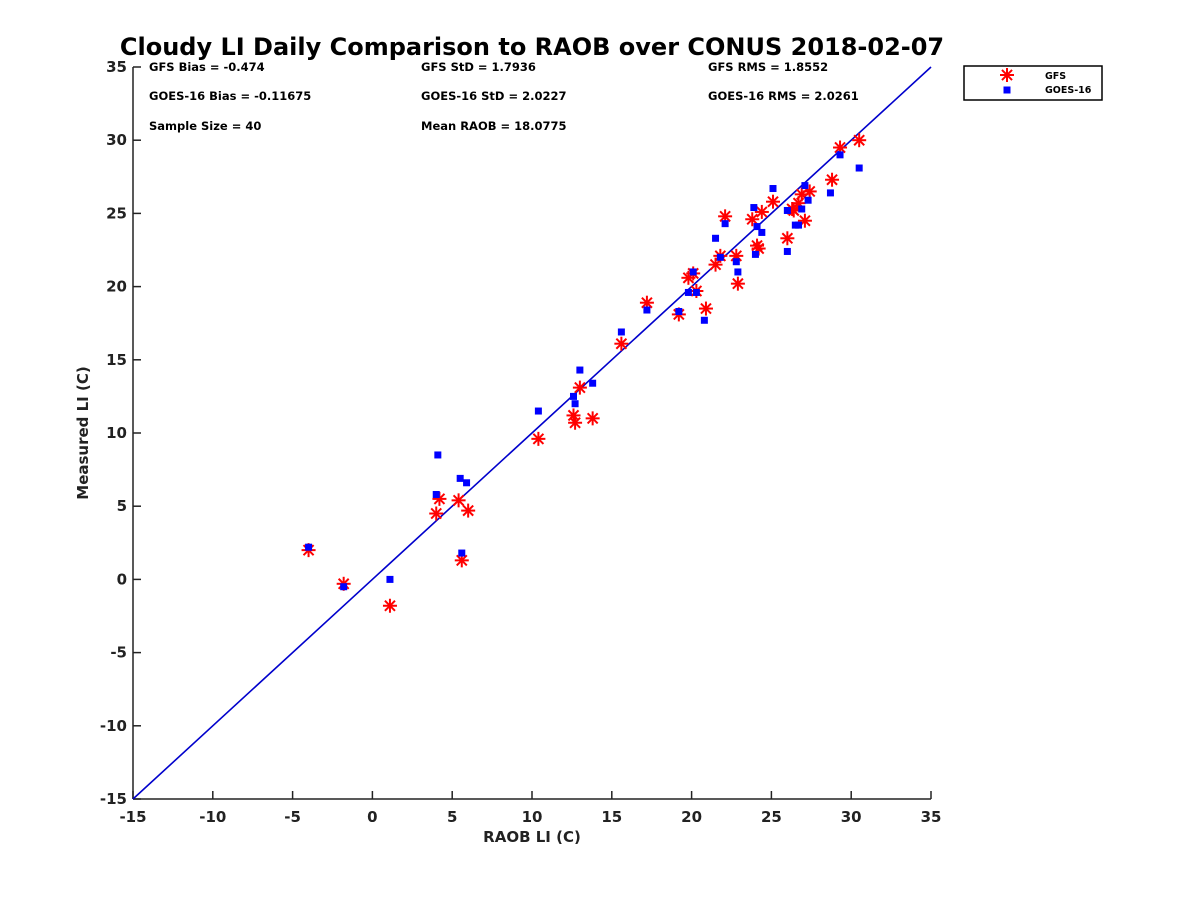 Image resolution: width=1200 pixels, height=900 pixels. Describe the element at coordinates (132, 817) in the screenshot. I see `x-tick-label: -15` at that location.